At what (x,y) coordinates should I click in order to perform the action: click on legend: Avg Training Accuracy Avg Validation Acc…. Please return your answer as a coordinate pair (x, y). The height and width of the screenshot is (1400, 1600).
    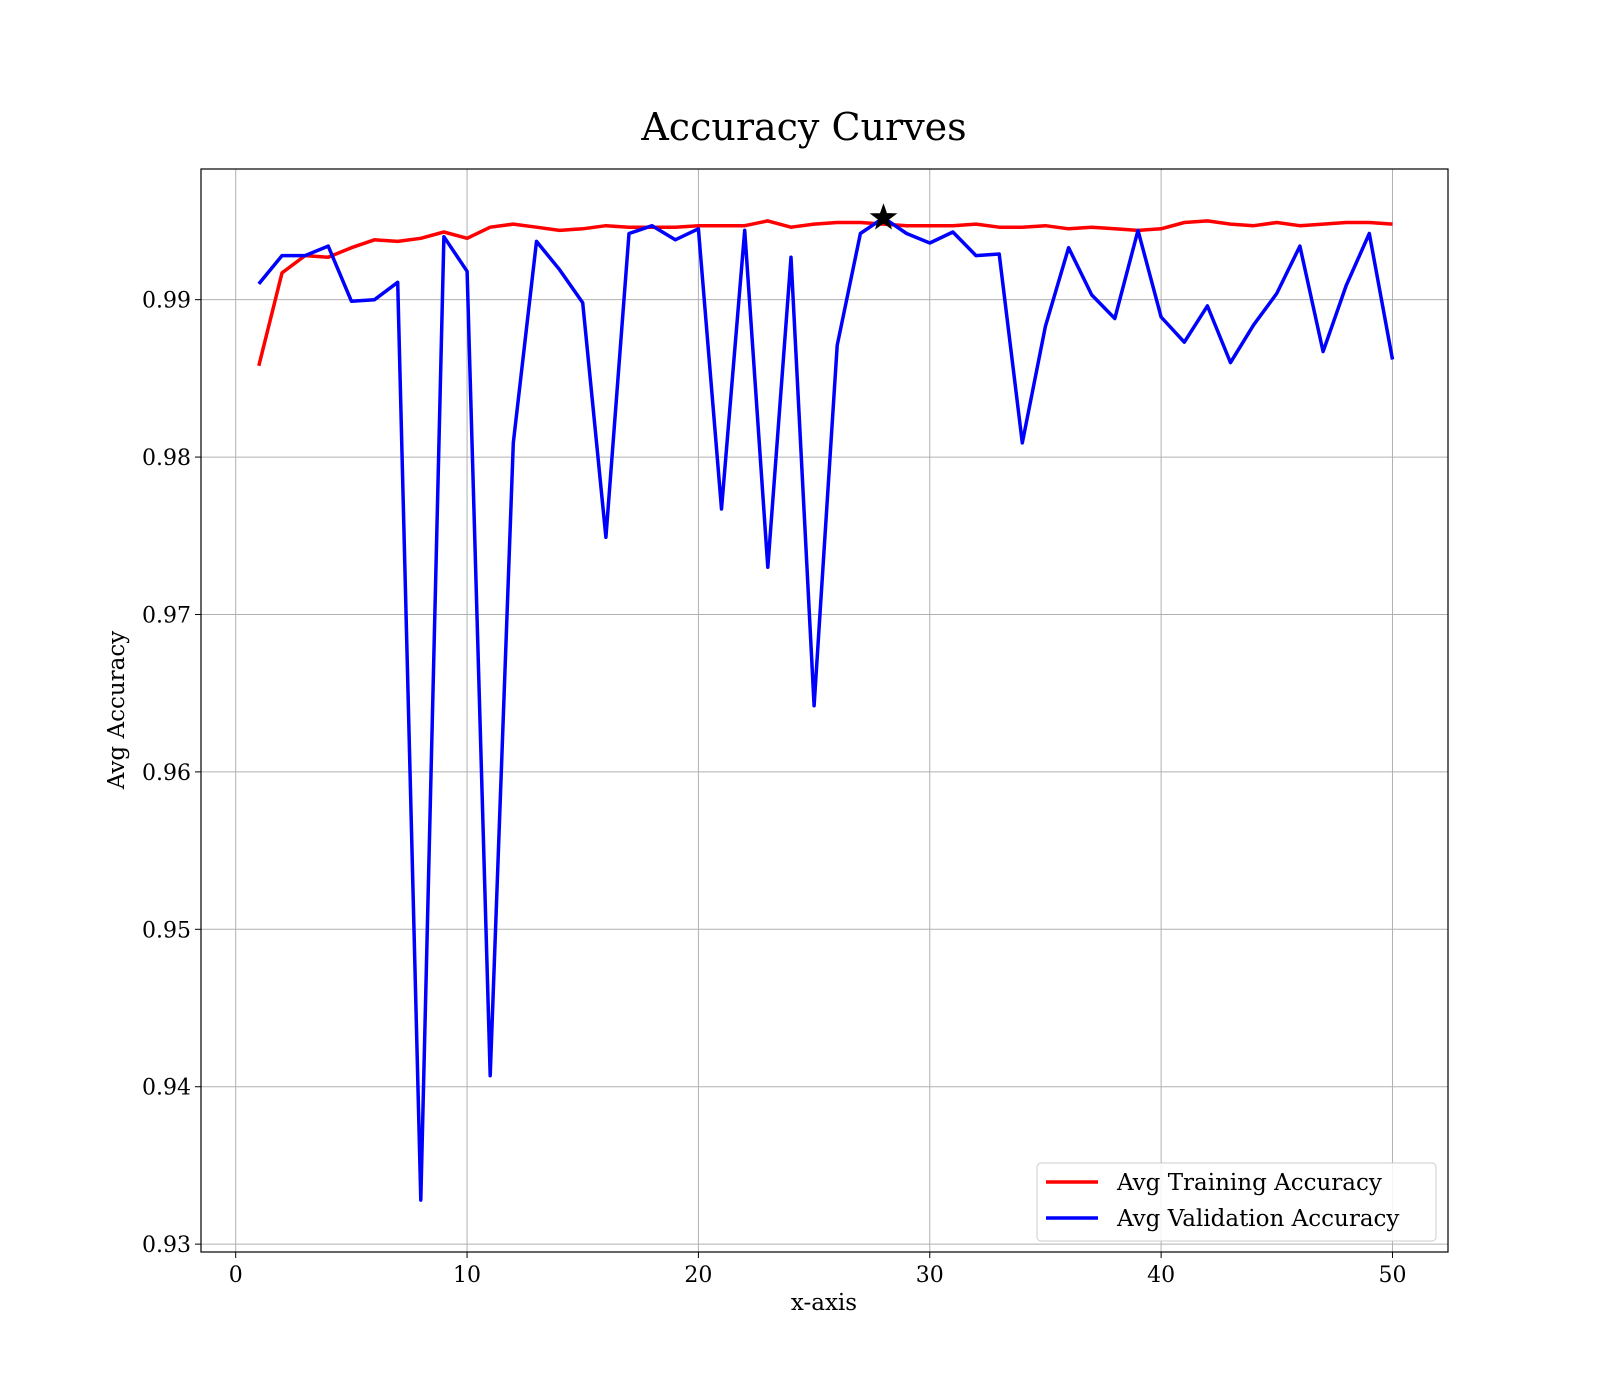
    Looking at the image, I should click on (1236, 1202).